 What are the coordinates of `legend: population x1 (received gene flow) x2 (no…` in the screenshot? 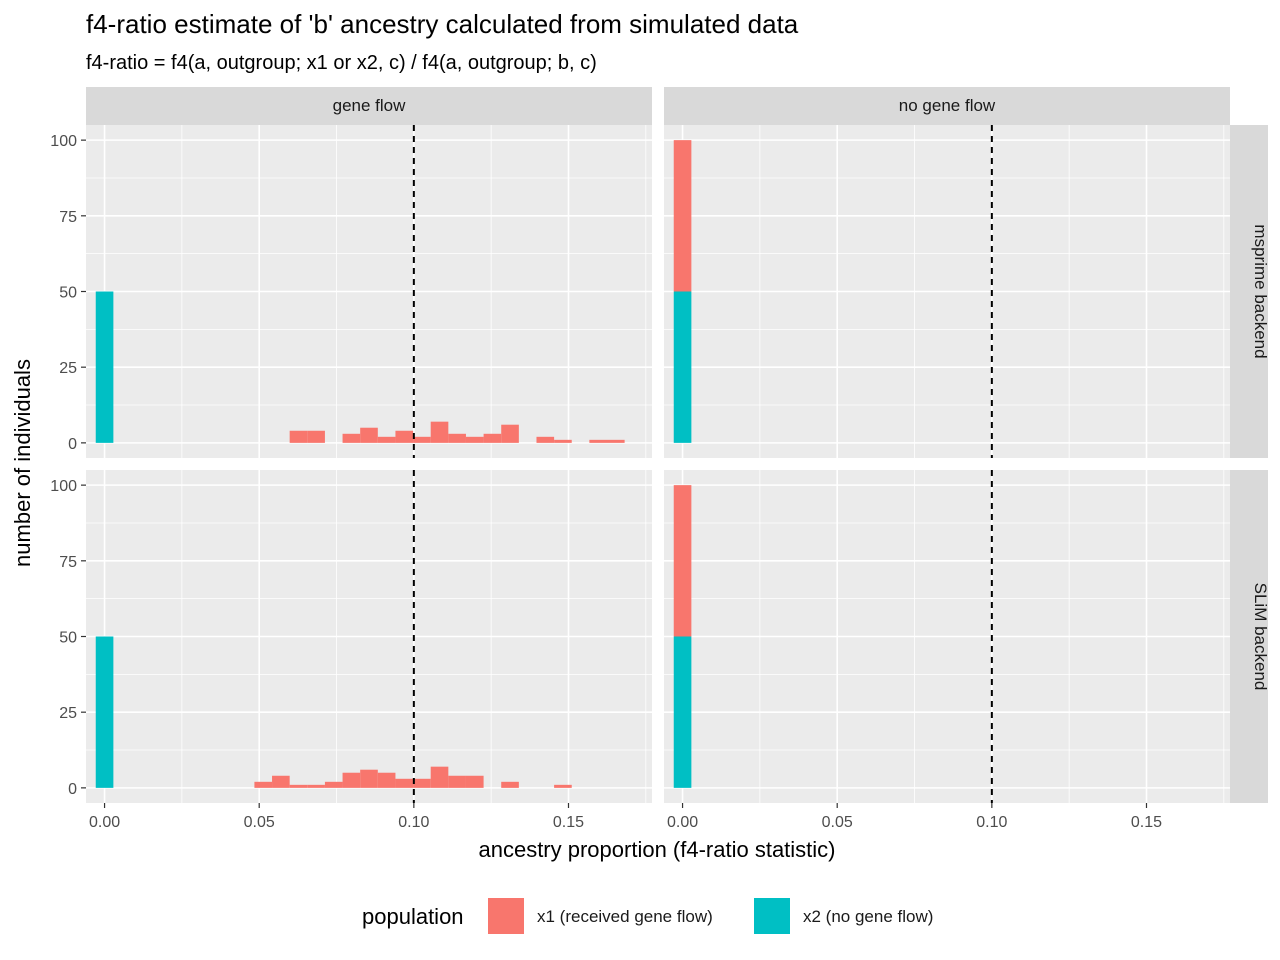 It's located at (647, 916).